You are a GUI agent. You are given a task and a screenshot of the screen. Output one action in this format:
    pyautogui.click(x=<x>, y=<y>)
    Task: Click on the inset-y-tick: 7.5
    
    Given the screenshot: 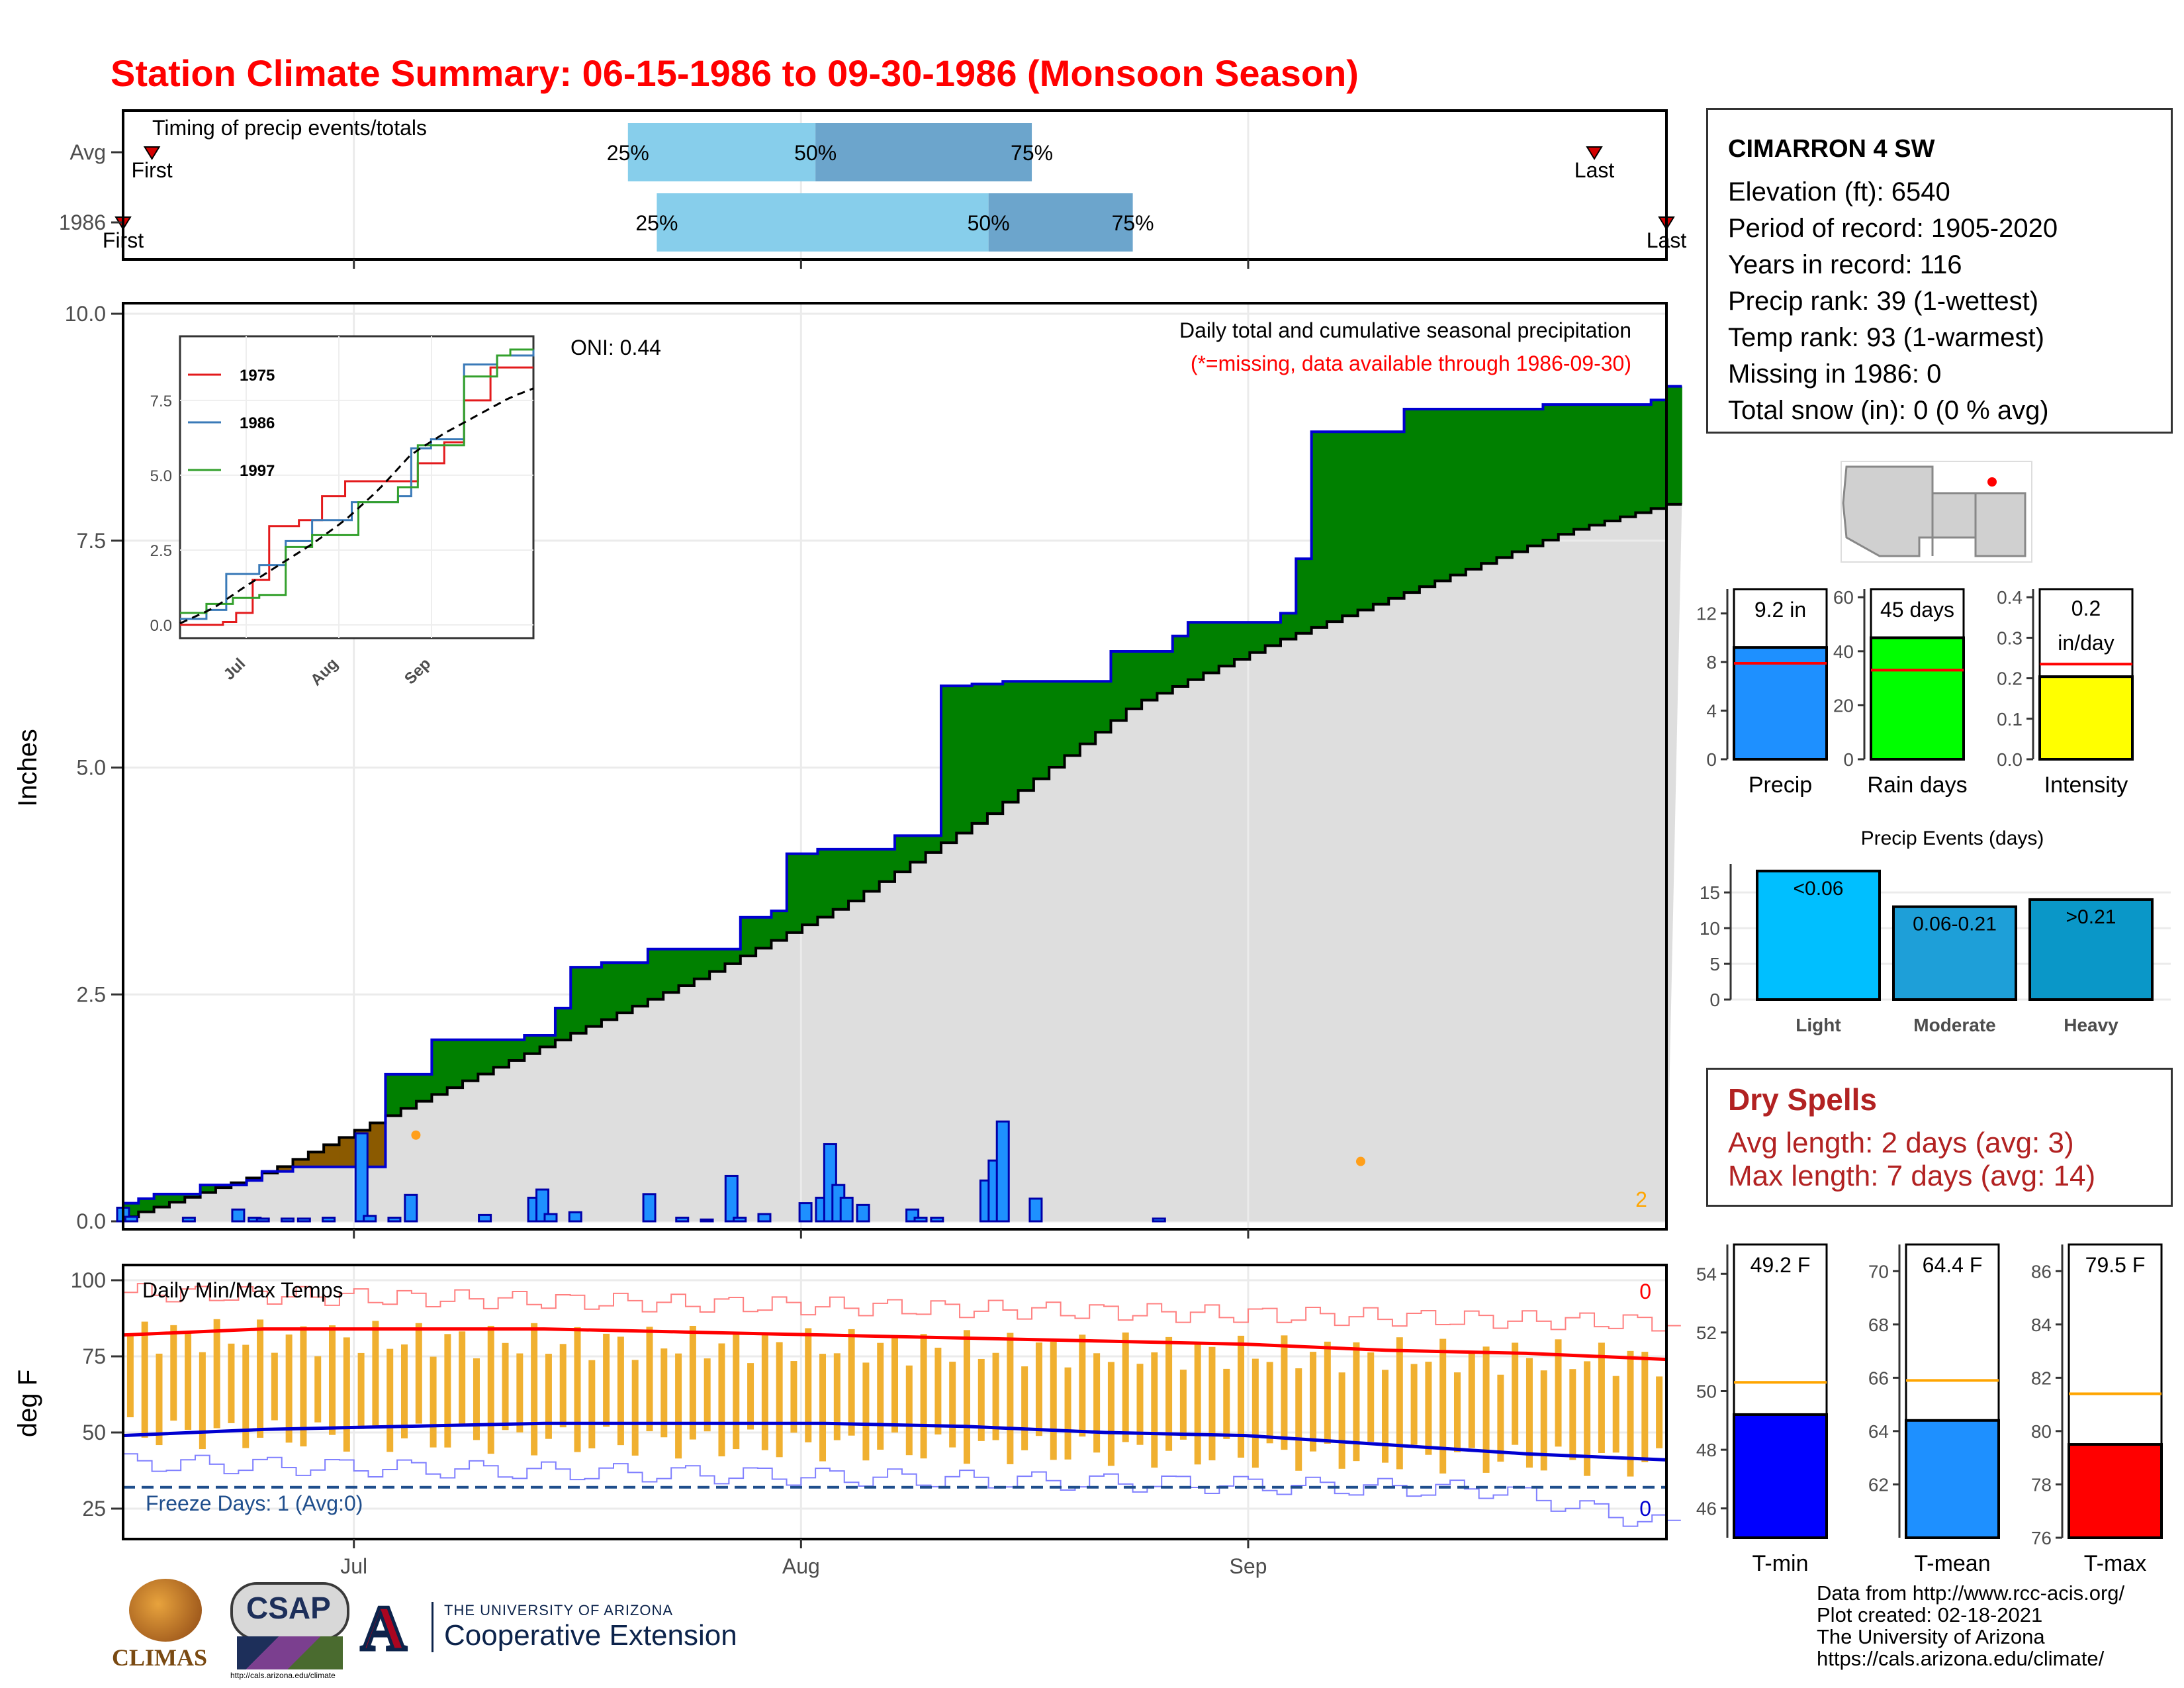 What is the action you would take?
    pyautogui.click(x=161, y=401)
    